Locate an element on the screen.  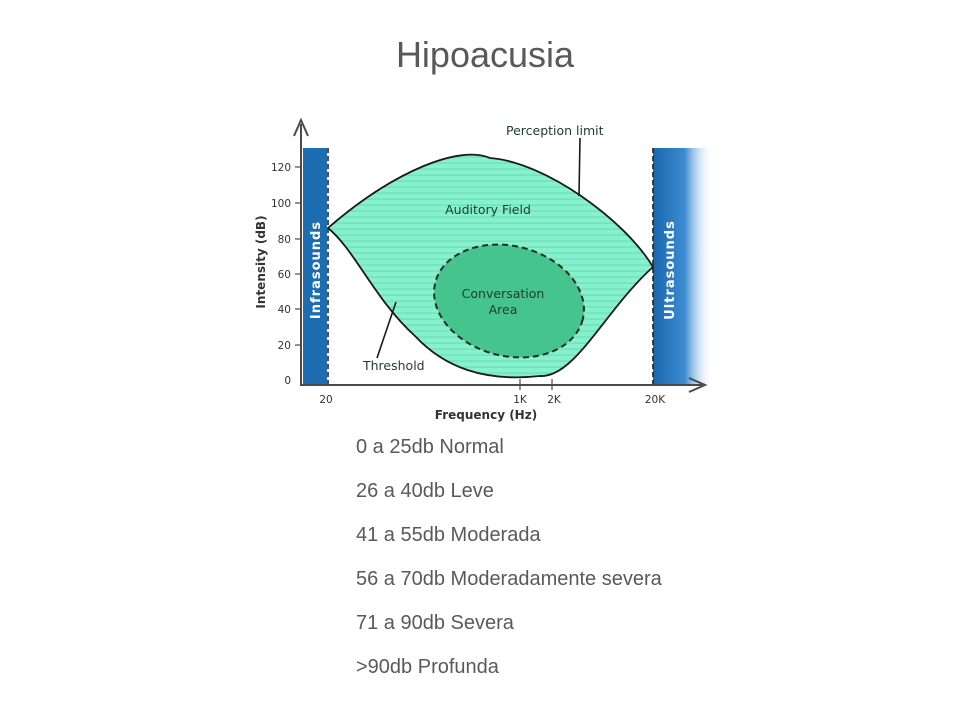
conversation-label-line1: Conversation is located at coordinates (503, 293).